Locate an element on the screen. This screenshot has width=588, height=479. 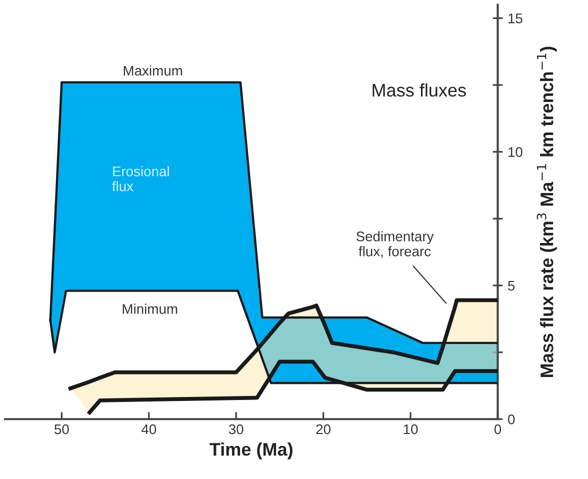
x-tick-label: 0 is located at coordinates (498, 429).